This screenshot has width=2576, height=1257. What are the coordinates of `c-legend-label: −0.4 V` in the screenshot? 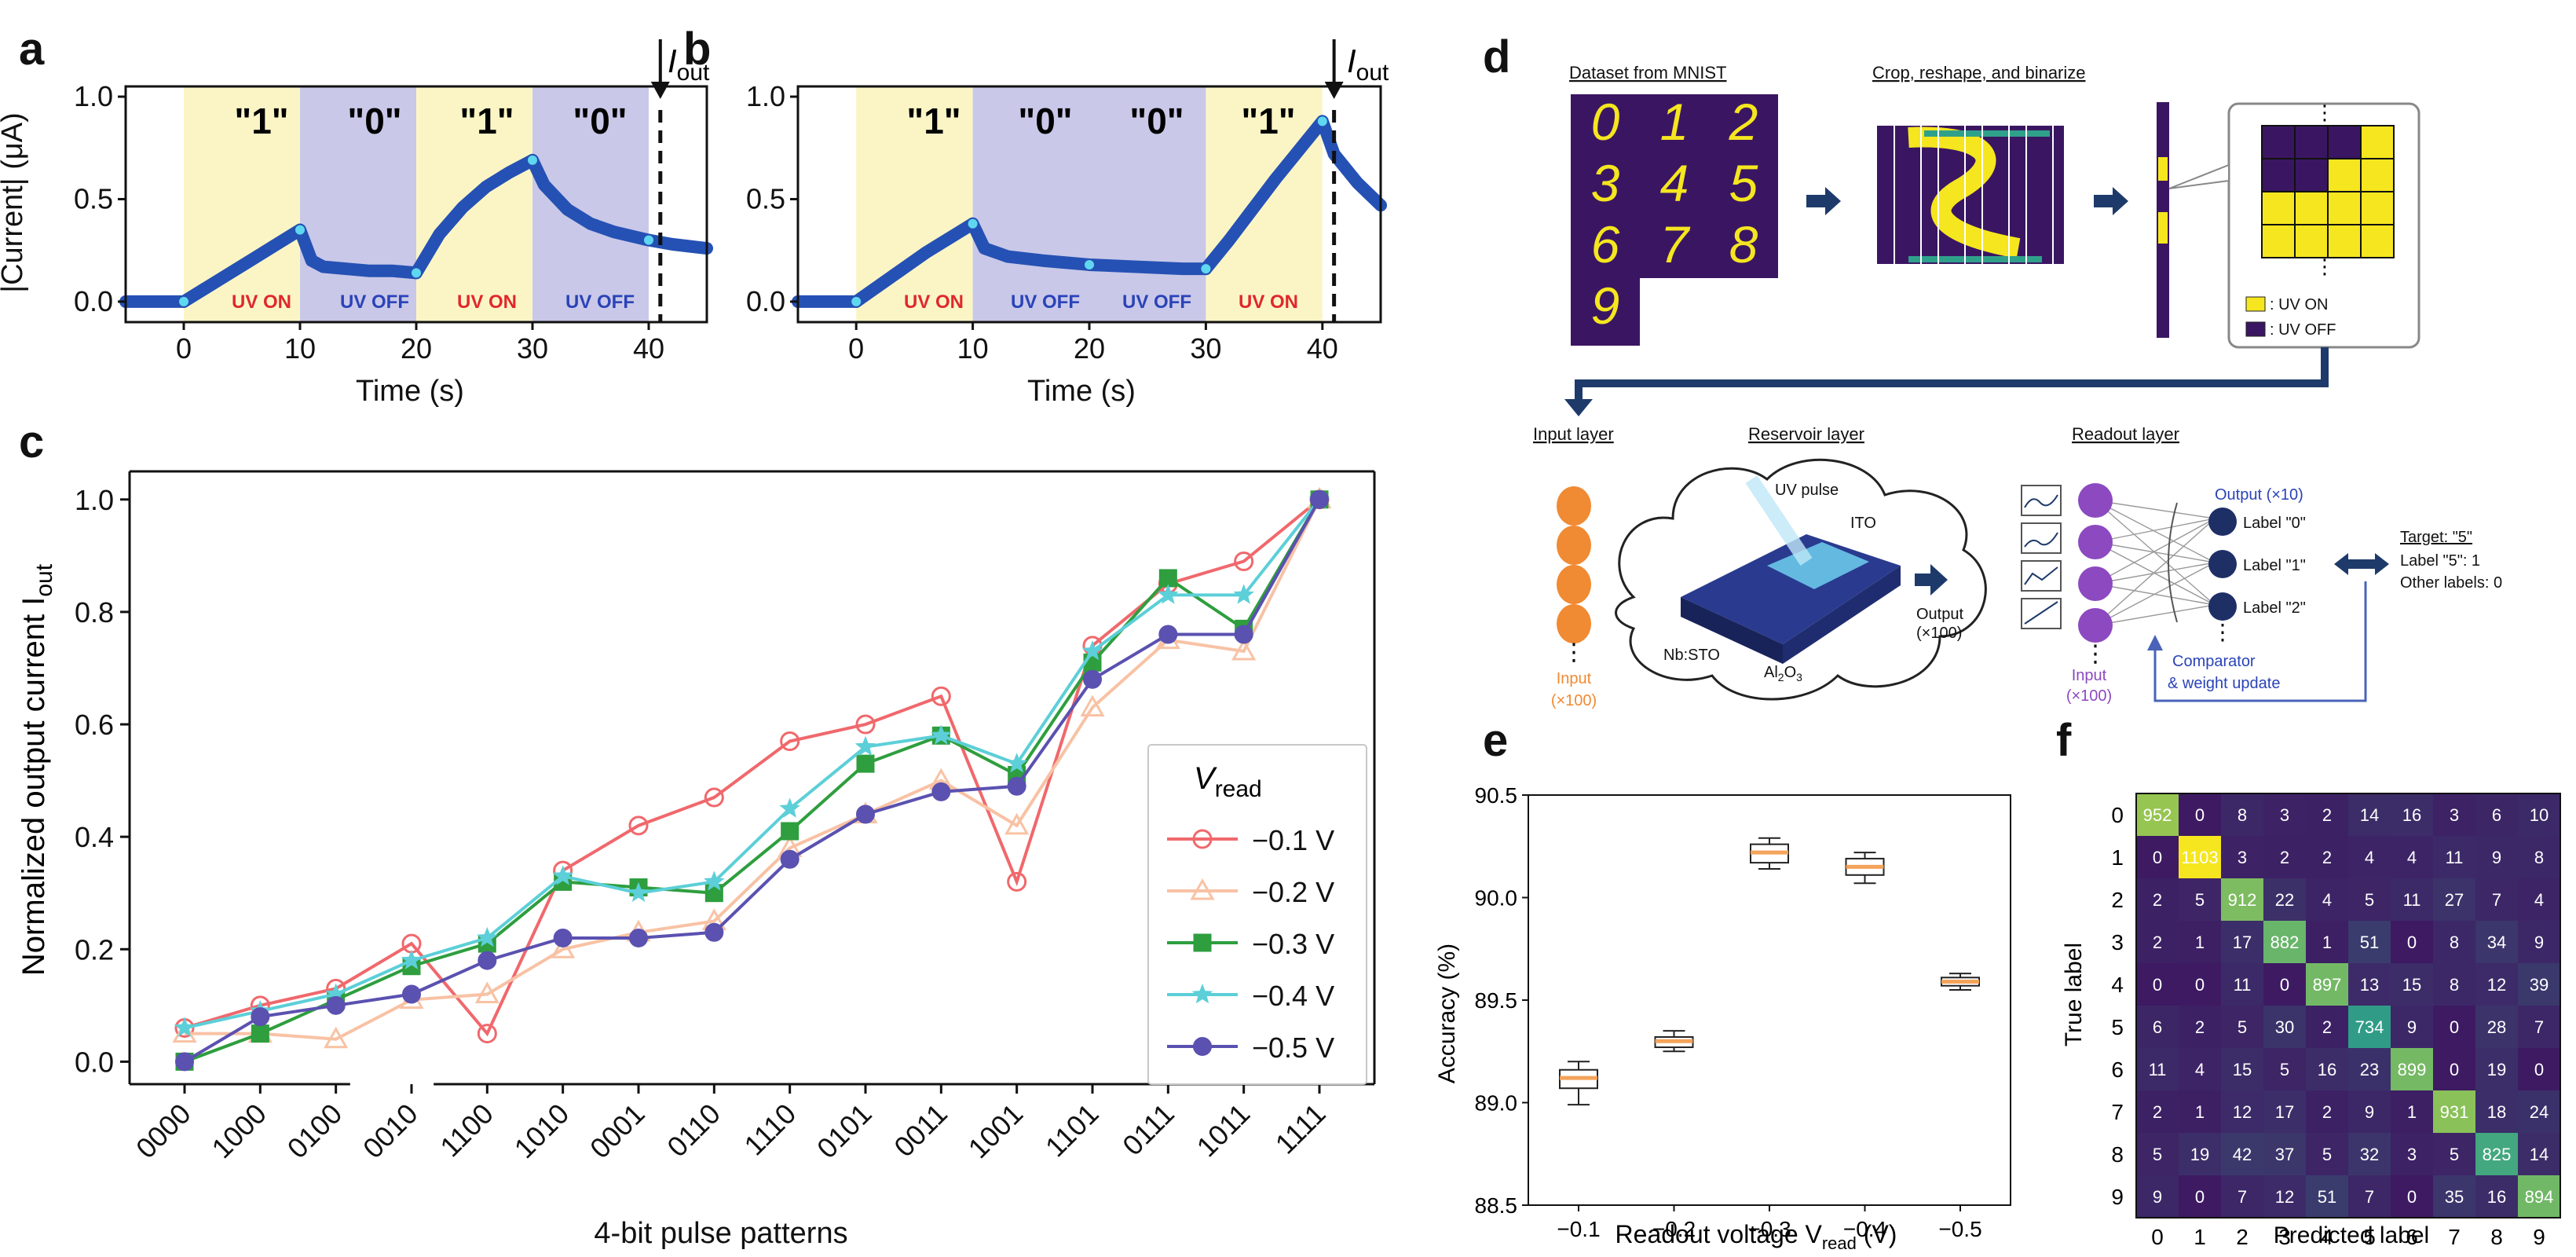 It's located at (1293, 996).